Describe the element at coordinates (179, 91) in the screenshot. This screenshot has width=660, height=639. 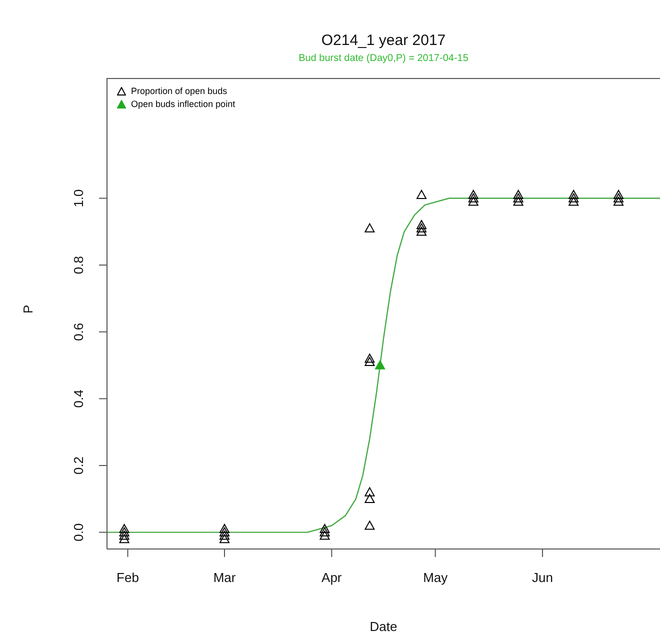
I see `legend-label: Proportion of open buds` at that location.